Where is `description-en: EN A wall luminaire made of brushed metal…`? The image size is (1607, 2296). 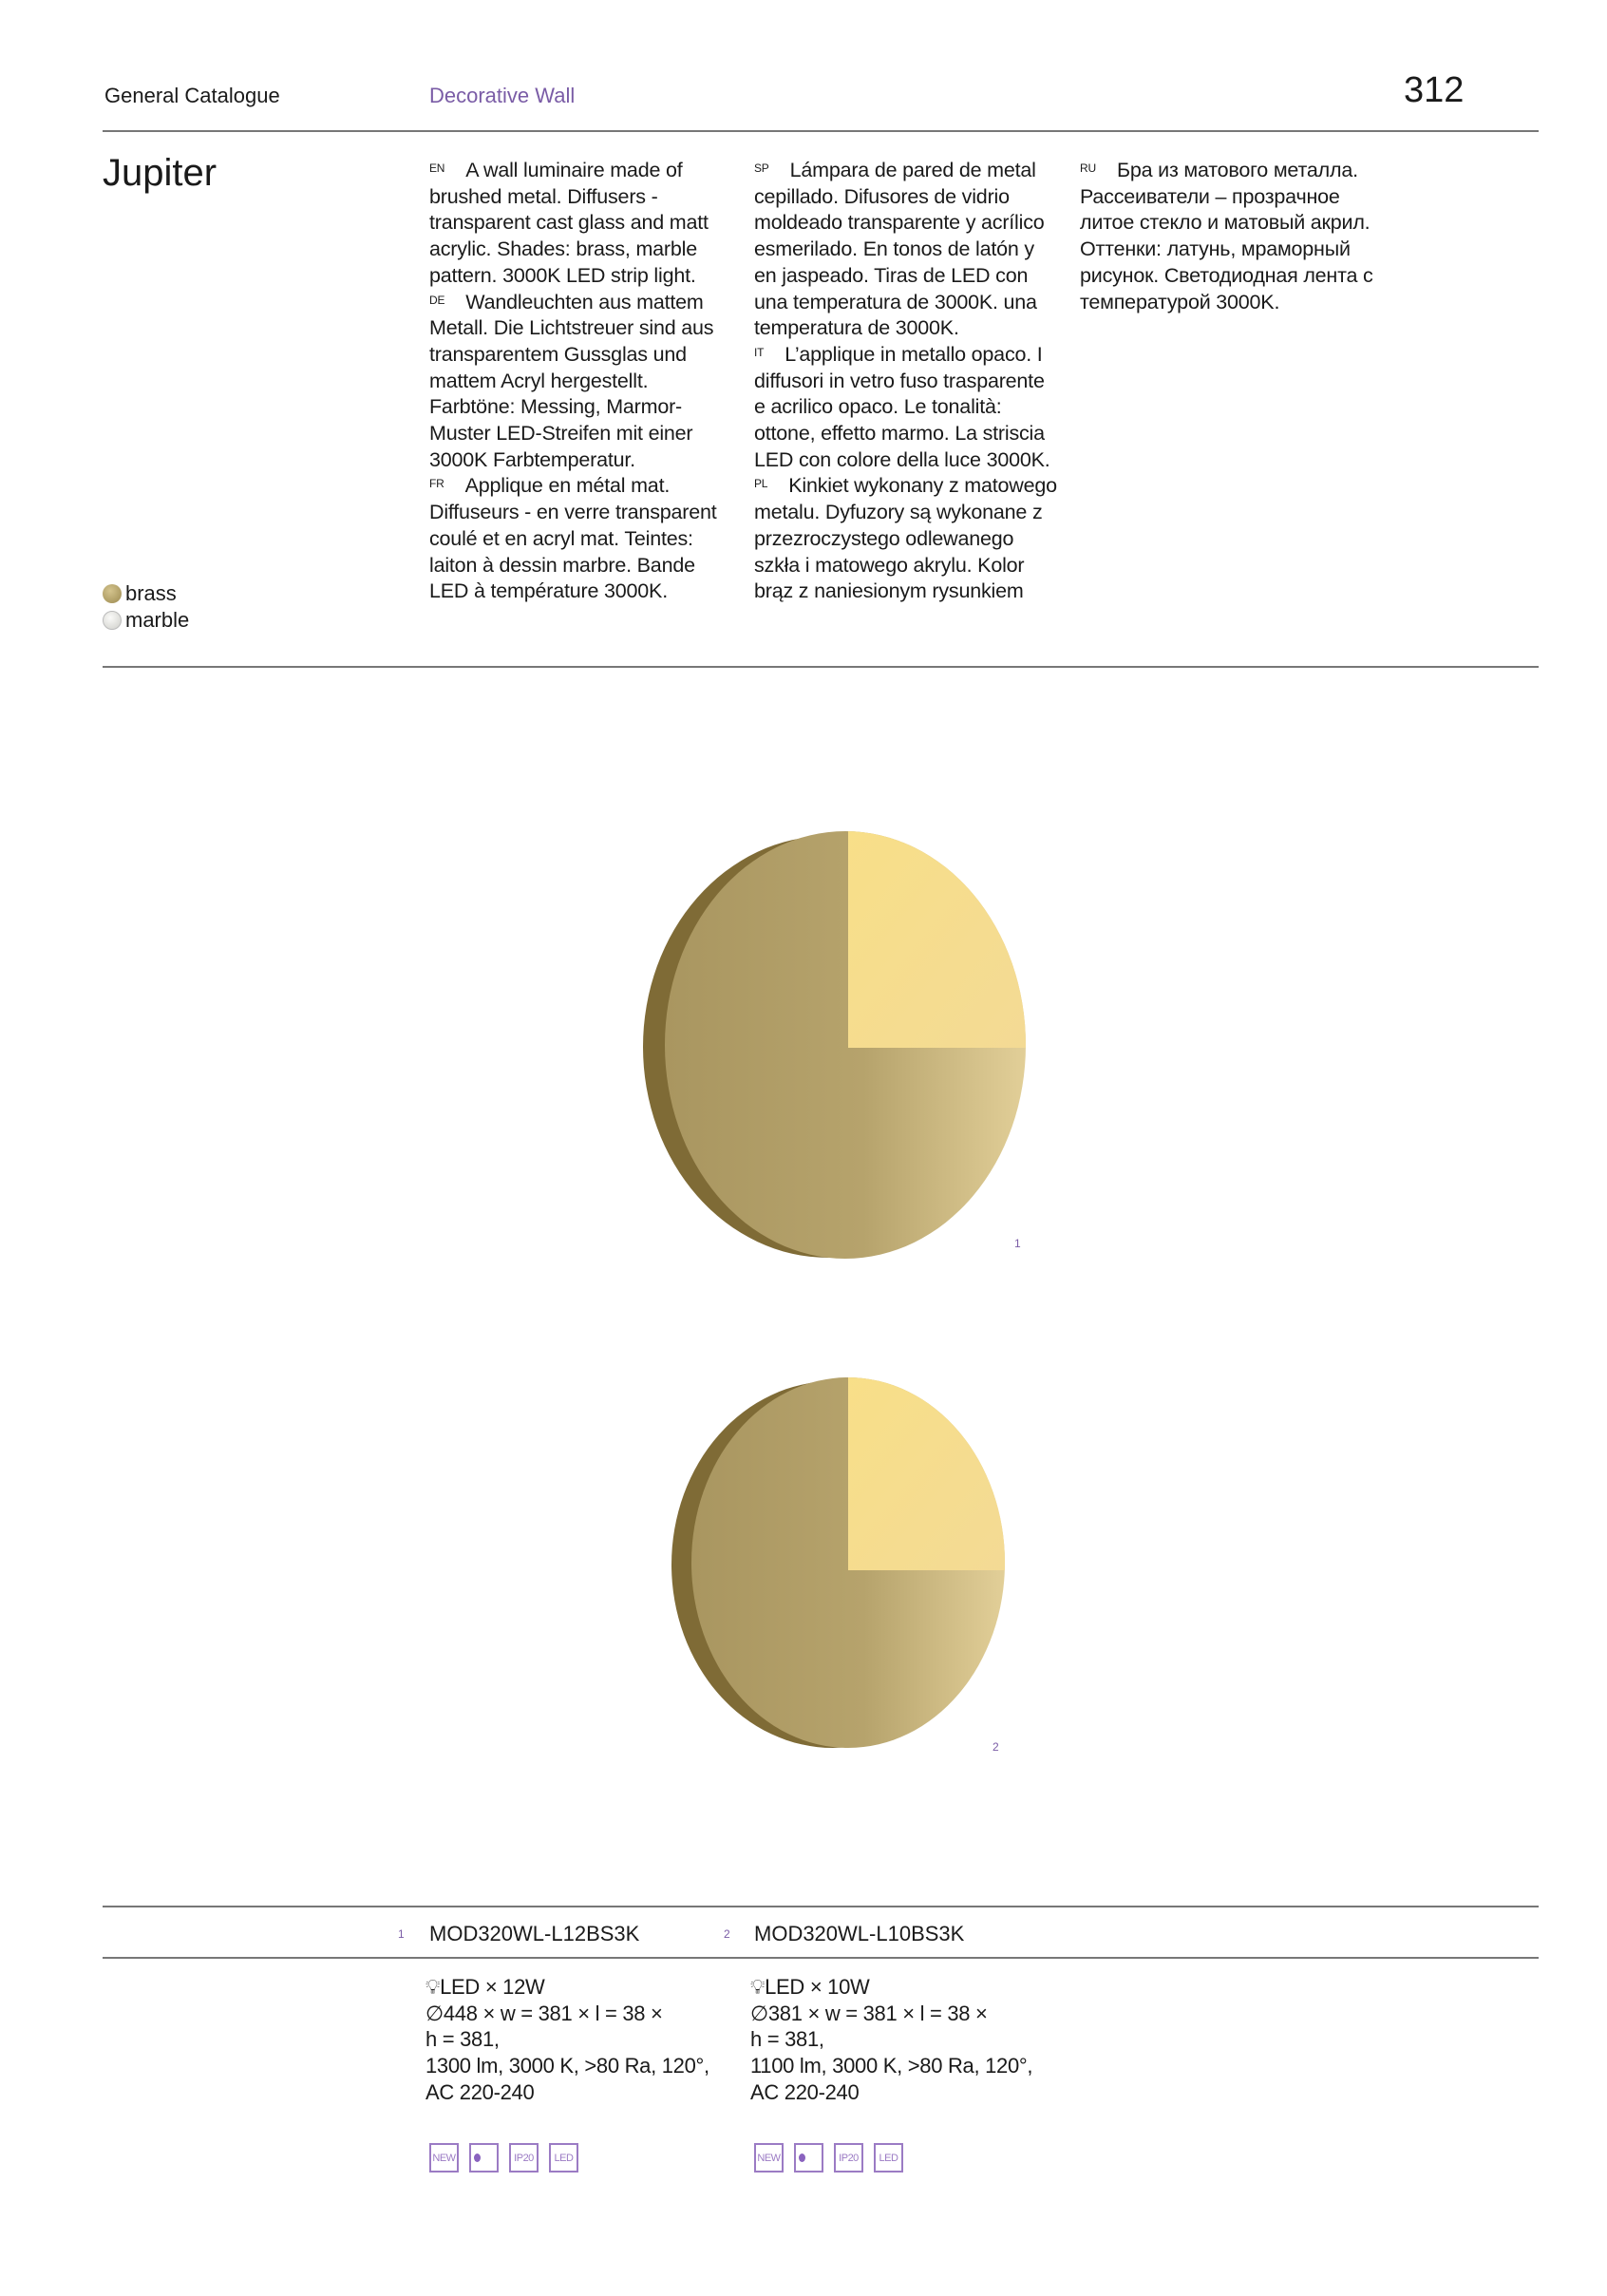
description-en: EN A wall luminaire made of brushed metal… is located at coordinates (569, 223).